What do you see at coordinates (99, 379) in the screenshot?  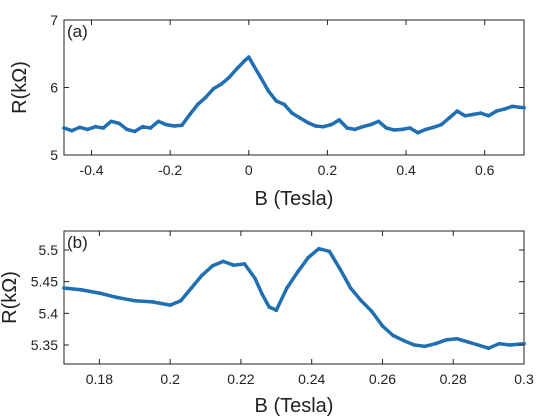 I see `x-tick-label: 0.18` at bounding box center [99, 379].